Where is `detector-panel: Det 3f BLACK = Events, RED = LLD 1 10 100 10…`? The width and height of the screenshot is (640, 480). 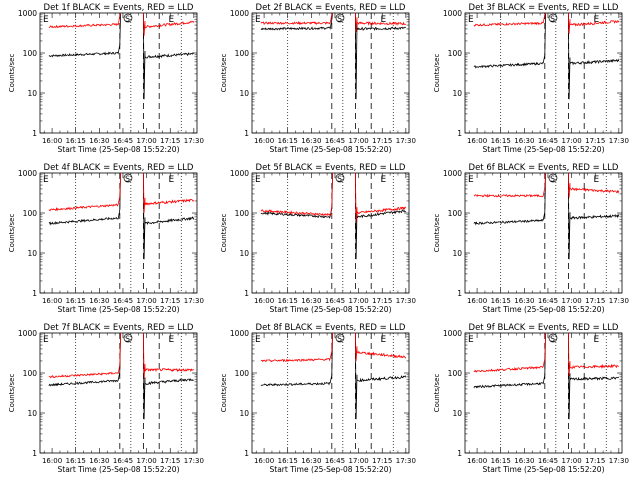 detector-panel: Det 3f BLACK = Events, RED = LLD 1 10 100 10… is located at coordinates (531, 78).